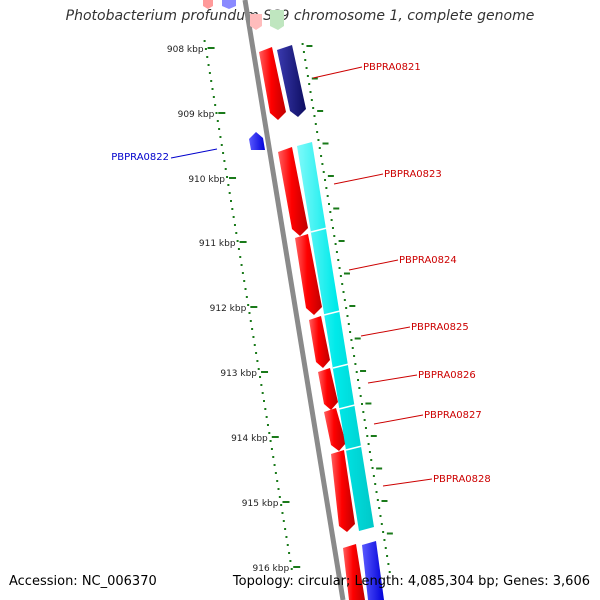 The width and height of the screenshot is (600, 600). Describe the element at coordinates (392, 67) in the screenshot. I see `gene-label-pbpra0821: PBPRA0821` at that location.